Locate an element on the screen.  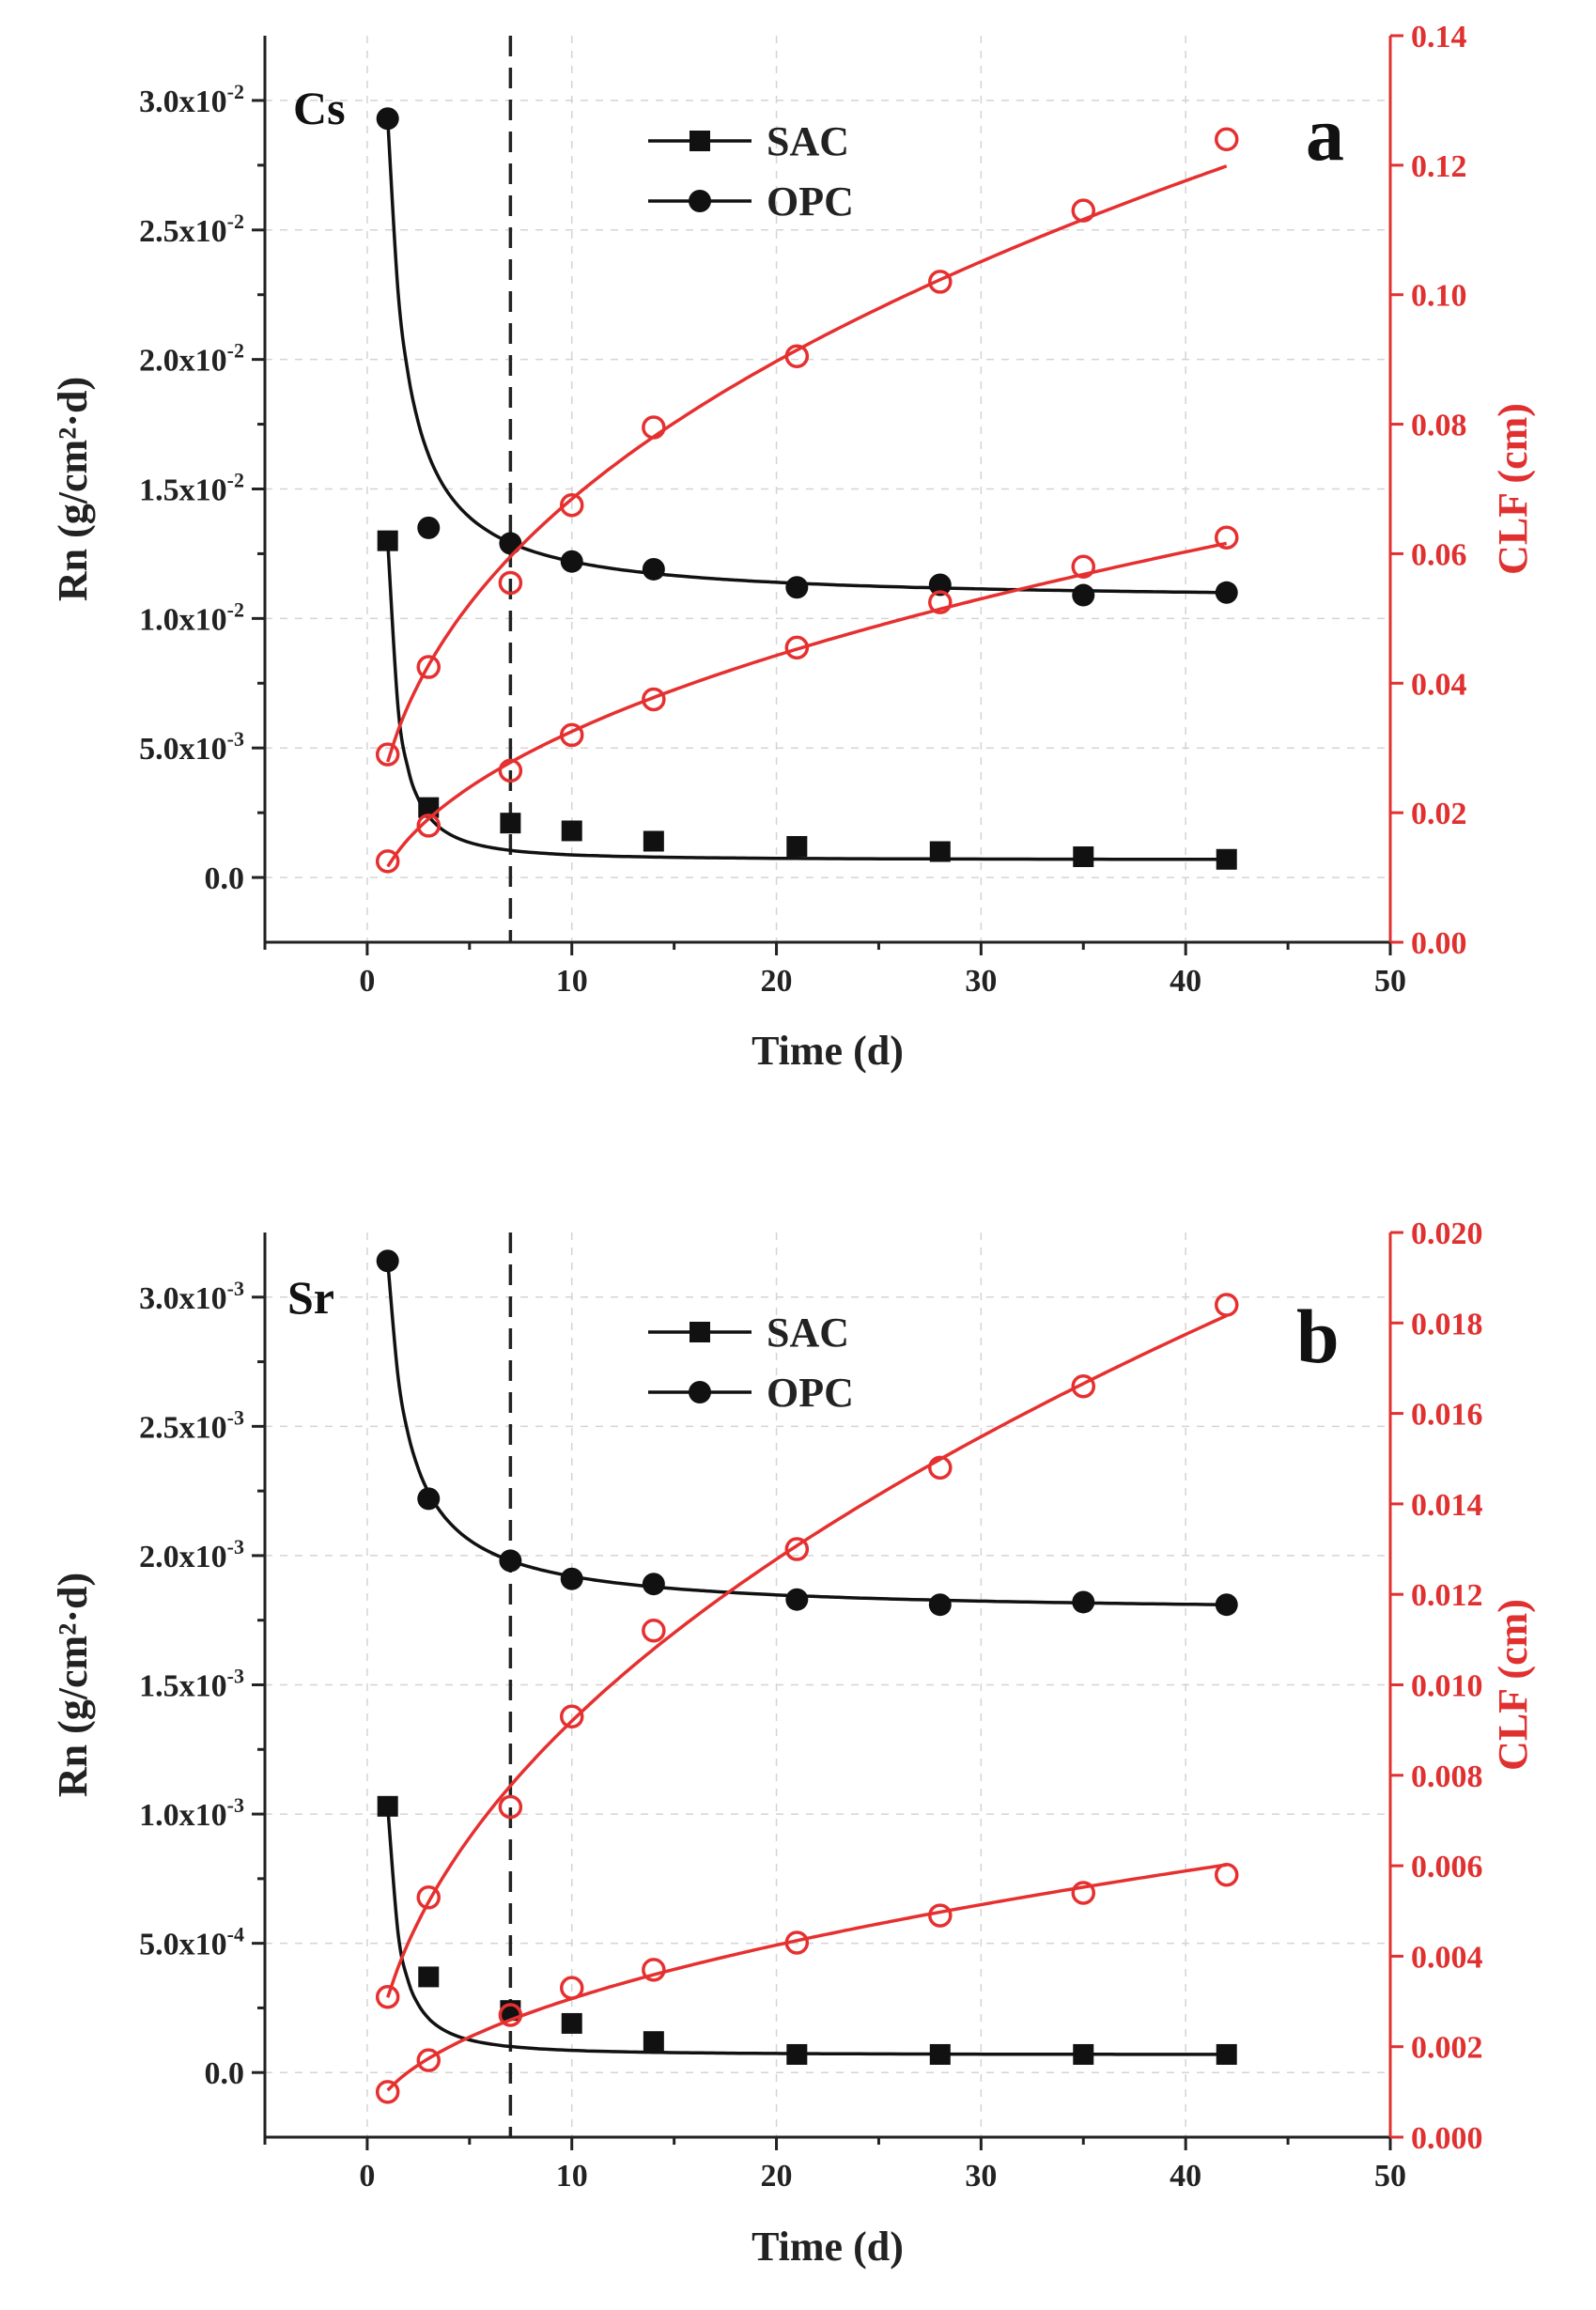
y2-tick-label: 0.018 is located at coordinates (1447, 1324).